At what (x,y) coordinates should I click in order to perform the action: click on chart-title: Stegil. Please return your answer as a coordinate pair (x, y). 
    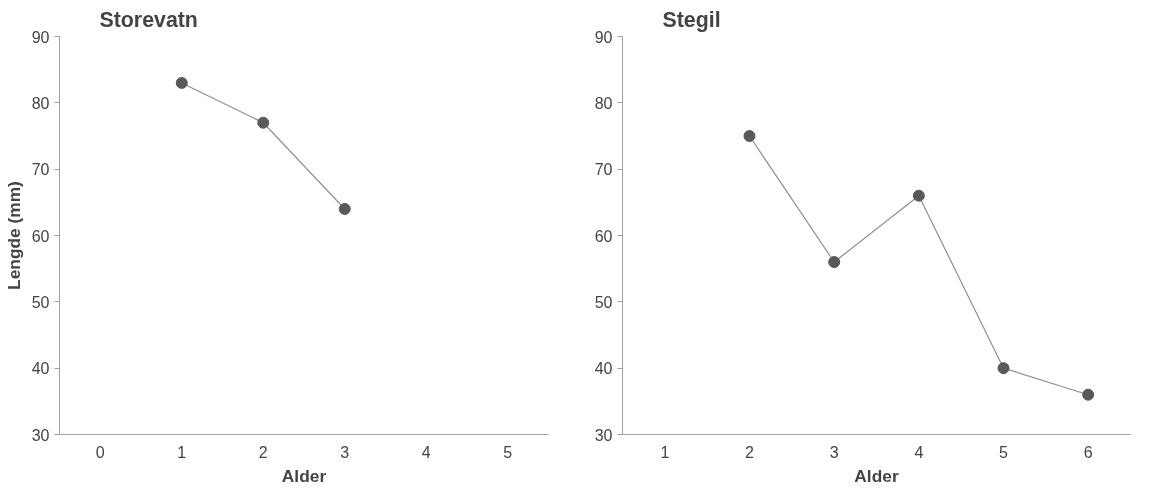
    Looking at the image, I should click on (691, 19).